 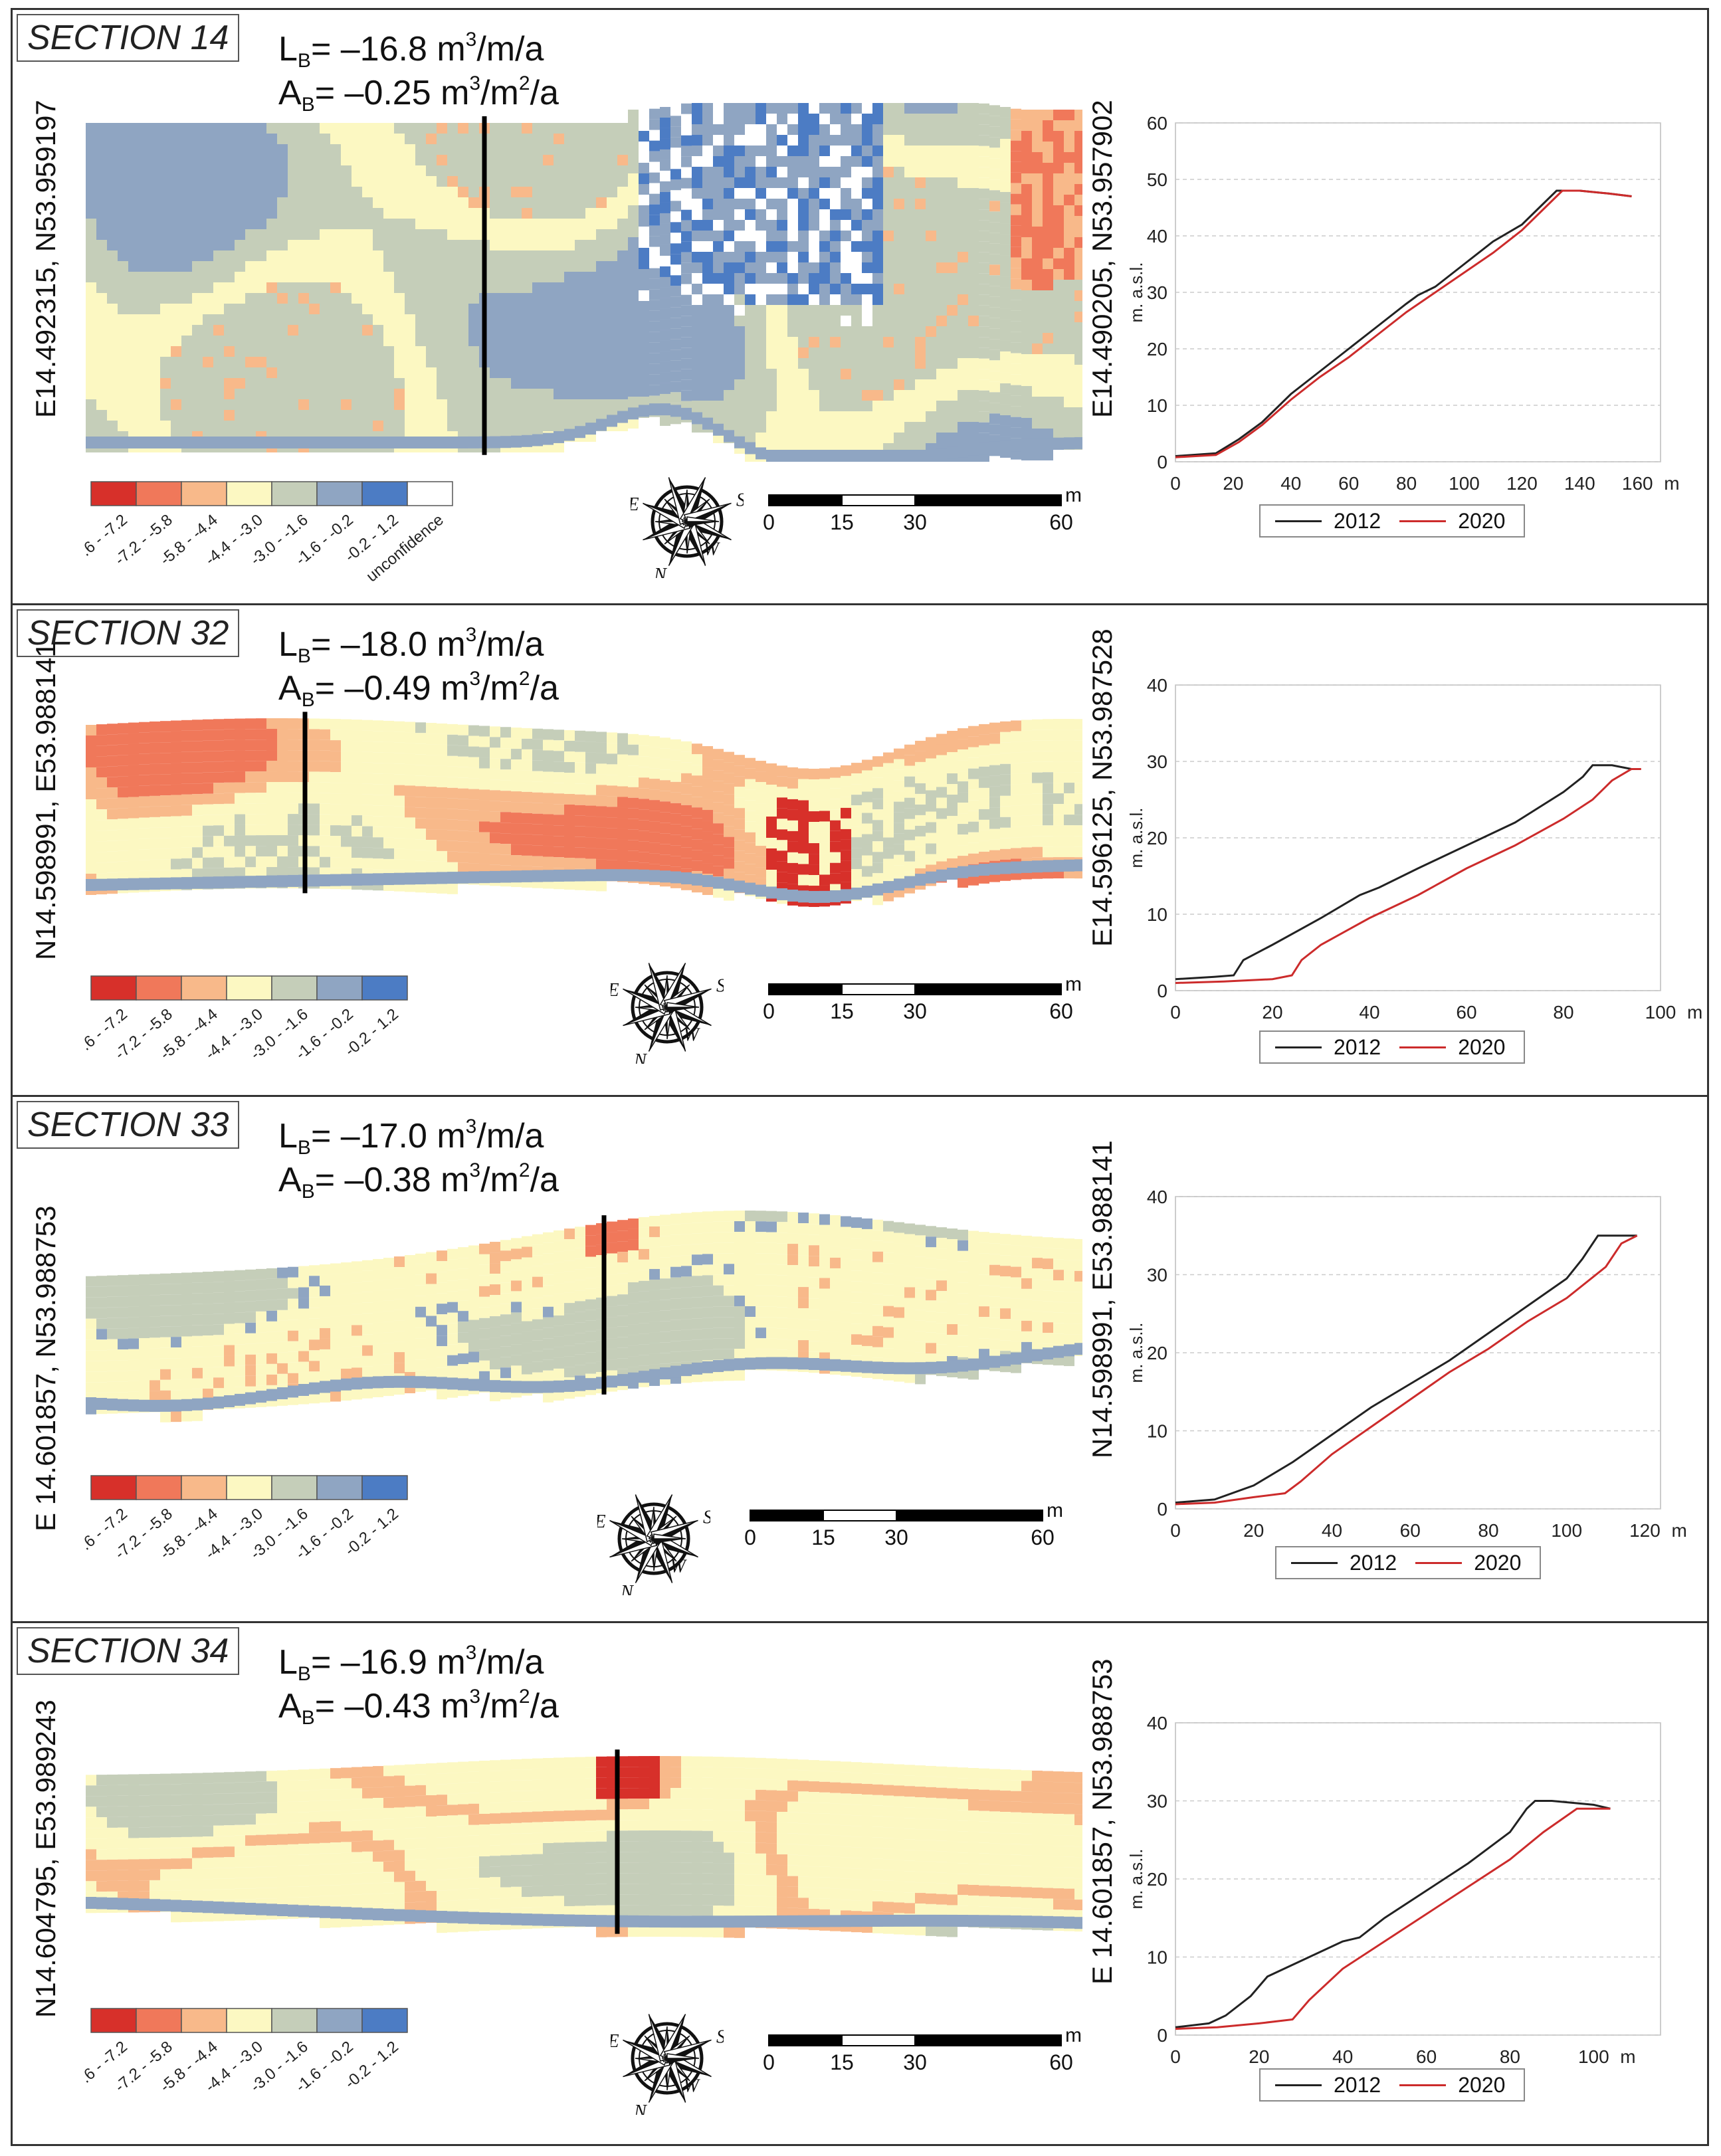 I want to click on compass-letter: S, so click(x=740, y=500).